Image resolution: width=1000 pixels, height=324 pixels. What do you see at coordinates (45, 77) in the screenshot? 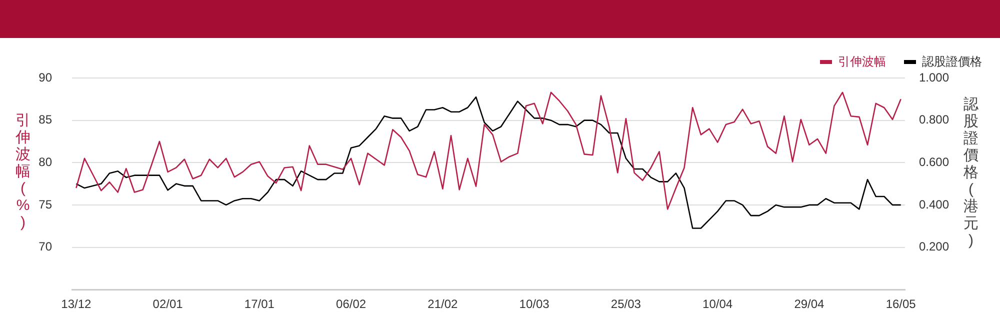
I see `y-tick-label: 90` at bounding box center [45, 77].